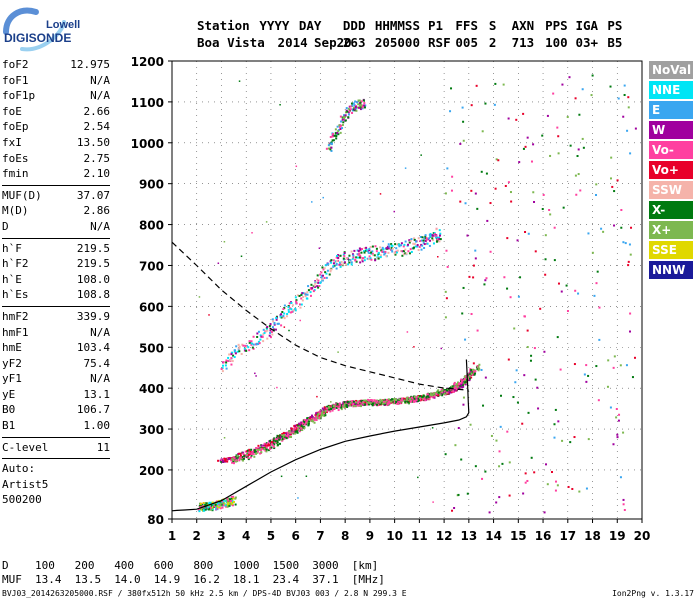 The height and width of the screenshot is (600, 700). Describe the element at coordinates (100, 80) in the screenshot. I see `param-value: N/A` at that location.